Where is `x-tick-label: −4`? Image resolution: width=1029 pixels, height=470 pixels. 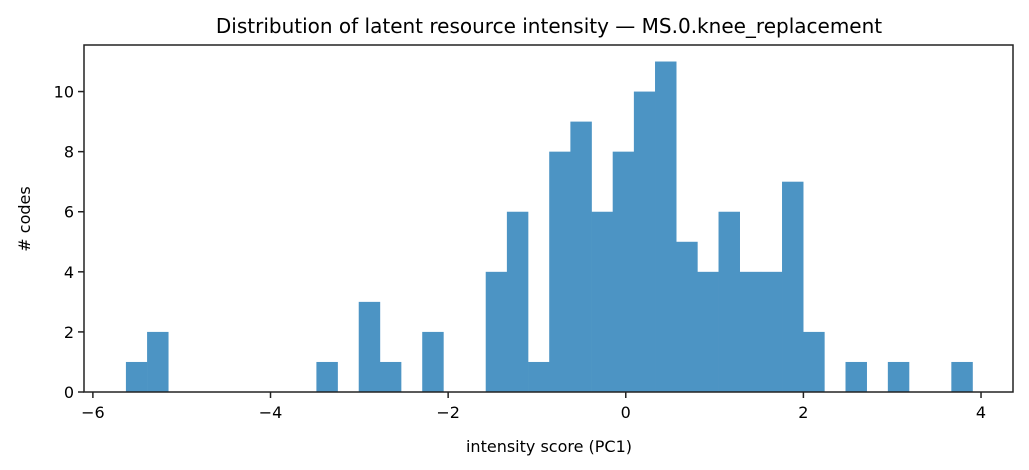 x-tick-label: −4 is located at coordinates (271, 412).